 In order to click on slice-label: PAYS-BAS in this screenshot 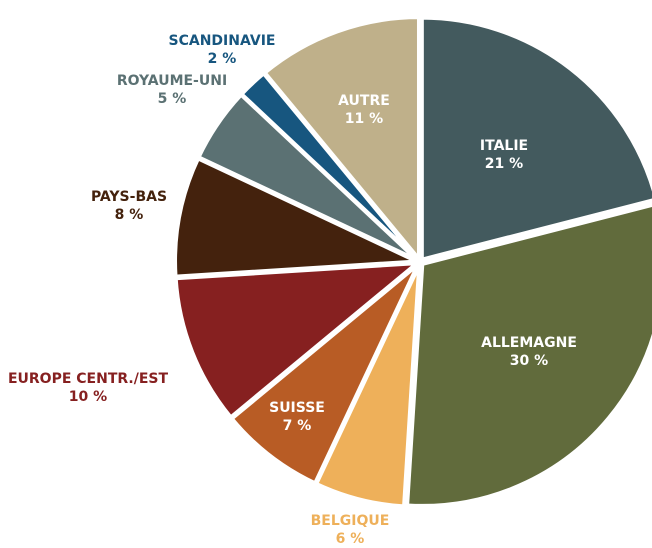, I will do `click(129, 197)`.